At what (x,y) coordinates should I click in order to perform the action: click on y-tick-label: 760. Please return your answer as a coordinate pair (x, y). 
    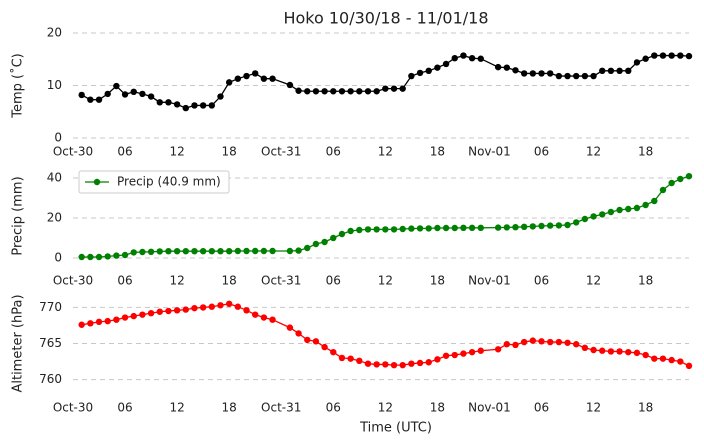
    Looking at the image, I should click on (50, 379).